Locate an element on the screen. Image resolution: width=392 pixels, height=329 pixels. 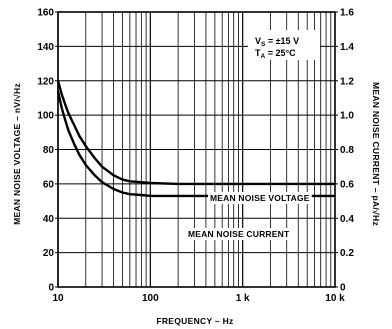
temperature-annotation: TA = 25°C is located at coordinates (275, 54).